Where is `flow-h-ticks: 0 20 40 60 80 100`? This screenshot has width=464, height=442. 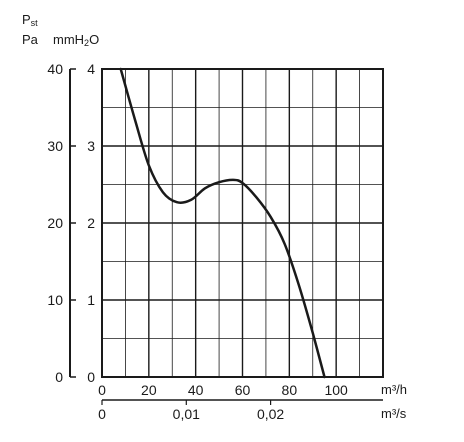
flow-h-ticks: 0 20 40 60 80 100 is located at coordinates (223, 390).